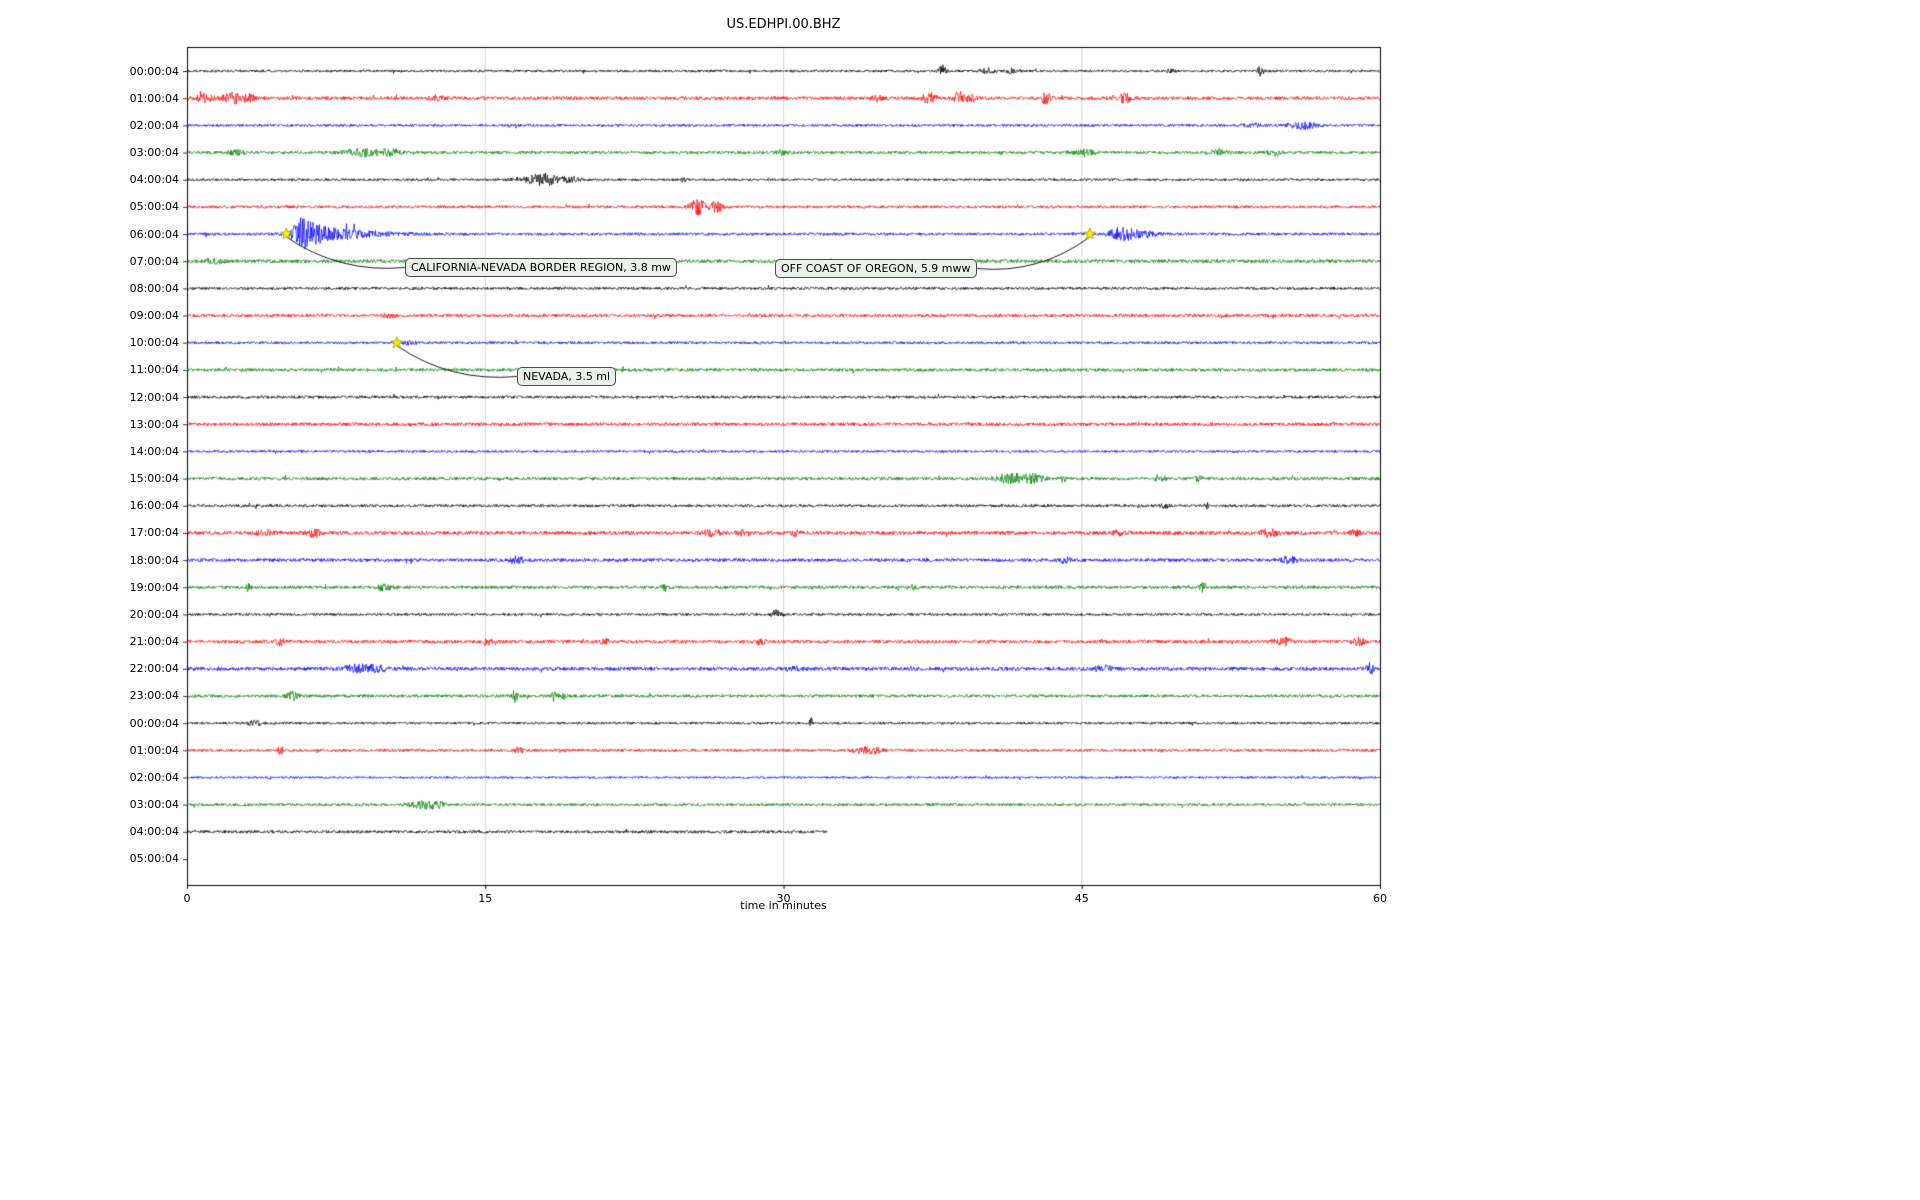  What do you see at coordinates (154, 669) in the screenshot?
I see `row-time-label: 22:00:04` at bounding box center [154, 669].